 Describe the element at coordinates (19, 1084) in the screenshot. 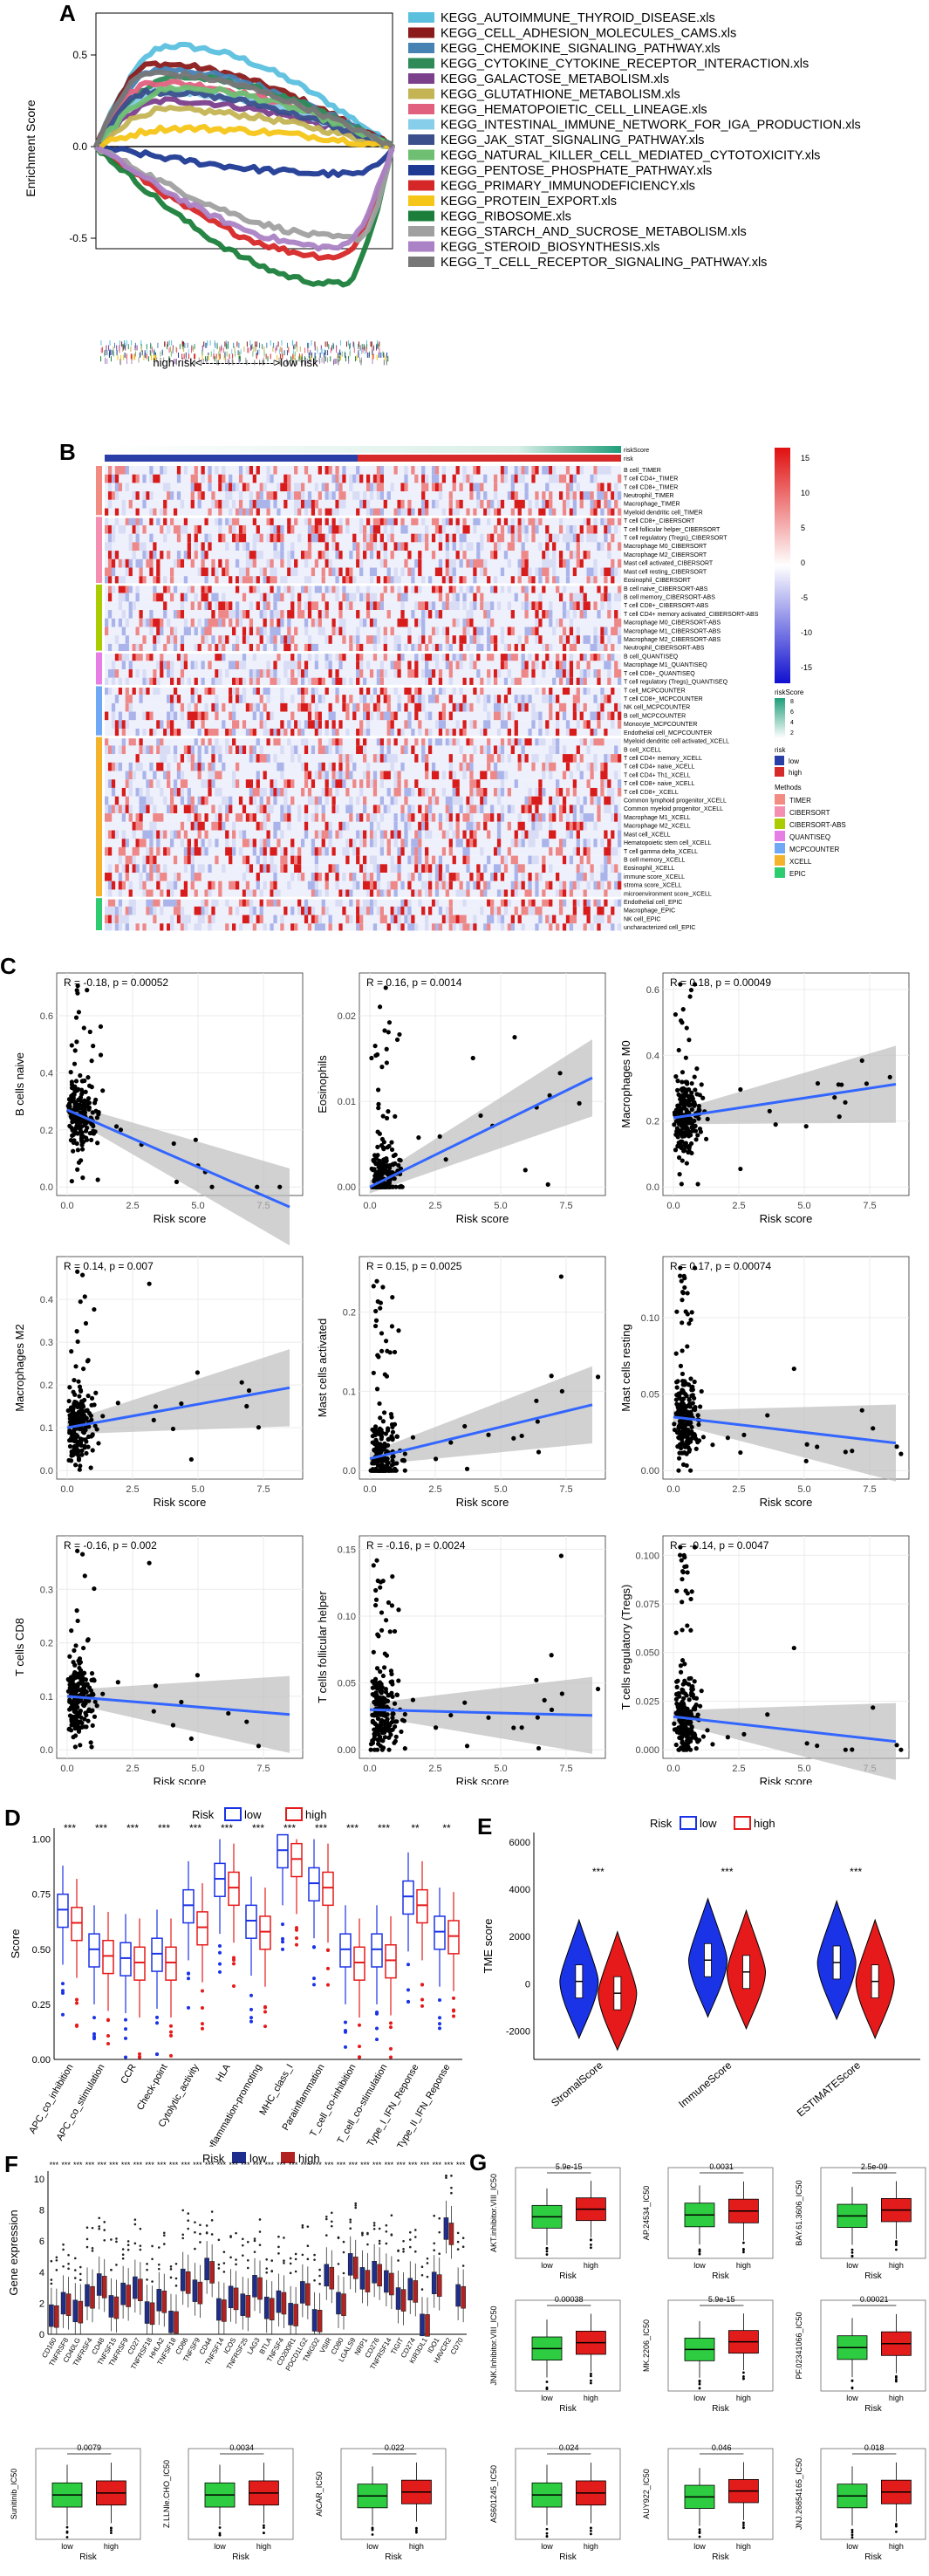

I see `scatter-ylabel: B cells naive` at that location.